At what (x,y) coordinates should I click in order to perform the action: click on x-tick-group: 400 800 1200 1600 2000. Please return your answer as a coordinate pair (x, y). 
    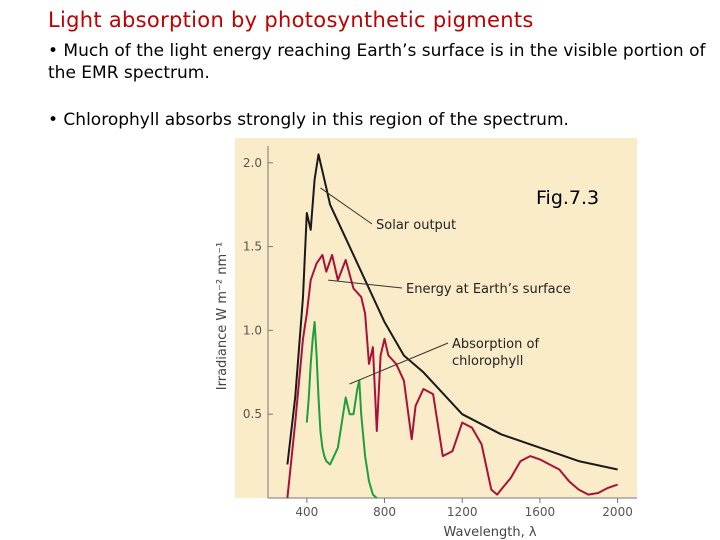
    Looking at the image, I should click on (464, 508).